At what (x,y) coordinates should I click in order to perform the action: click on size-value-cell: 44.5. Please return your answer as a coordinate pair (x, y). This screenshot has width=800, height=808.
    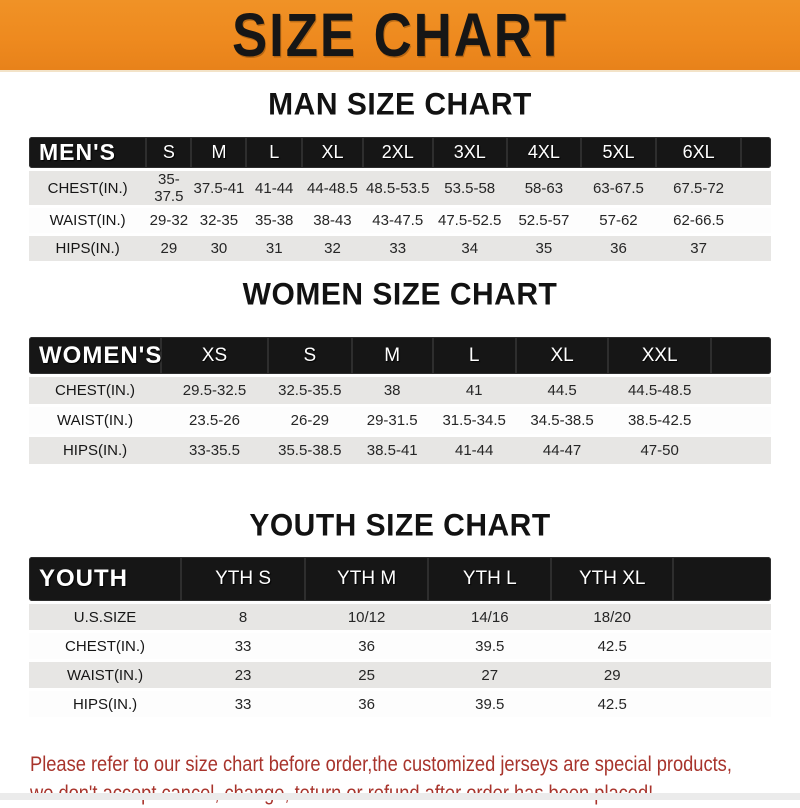
    Looking at the image, I should click on (562, 390).